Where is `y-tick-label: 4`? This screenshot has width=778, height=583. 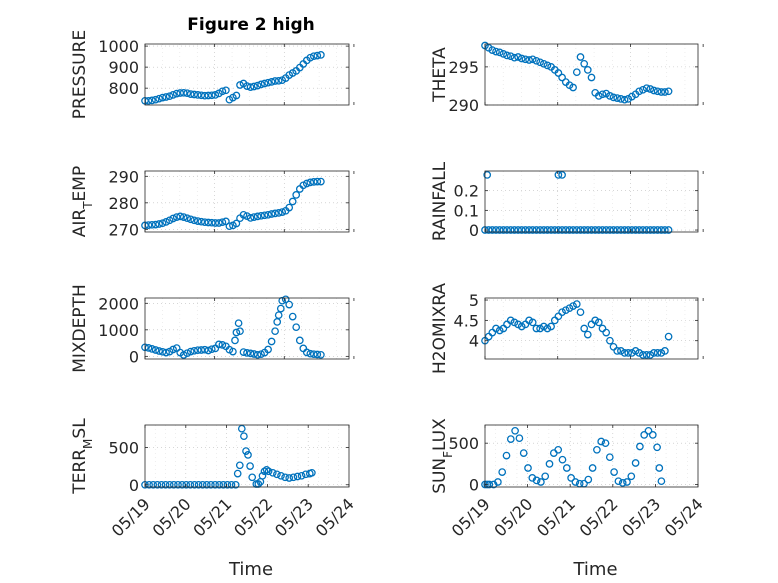 y-tick-label: 4 is located at coordinates (474, 341).